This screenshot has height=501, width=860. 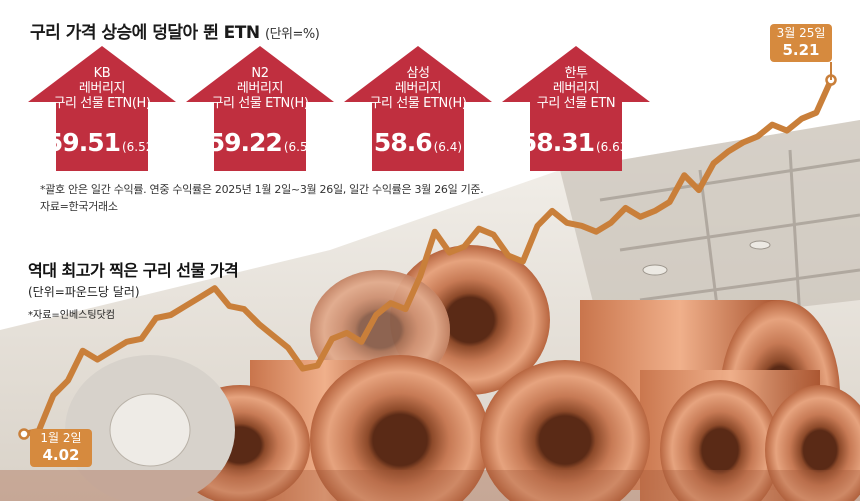 I want to click on etn-issuer: 삼성, so click(x=418, y=73).